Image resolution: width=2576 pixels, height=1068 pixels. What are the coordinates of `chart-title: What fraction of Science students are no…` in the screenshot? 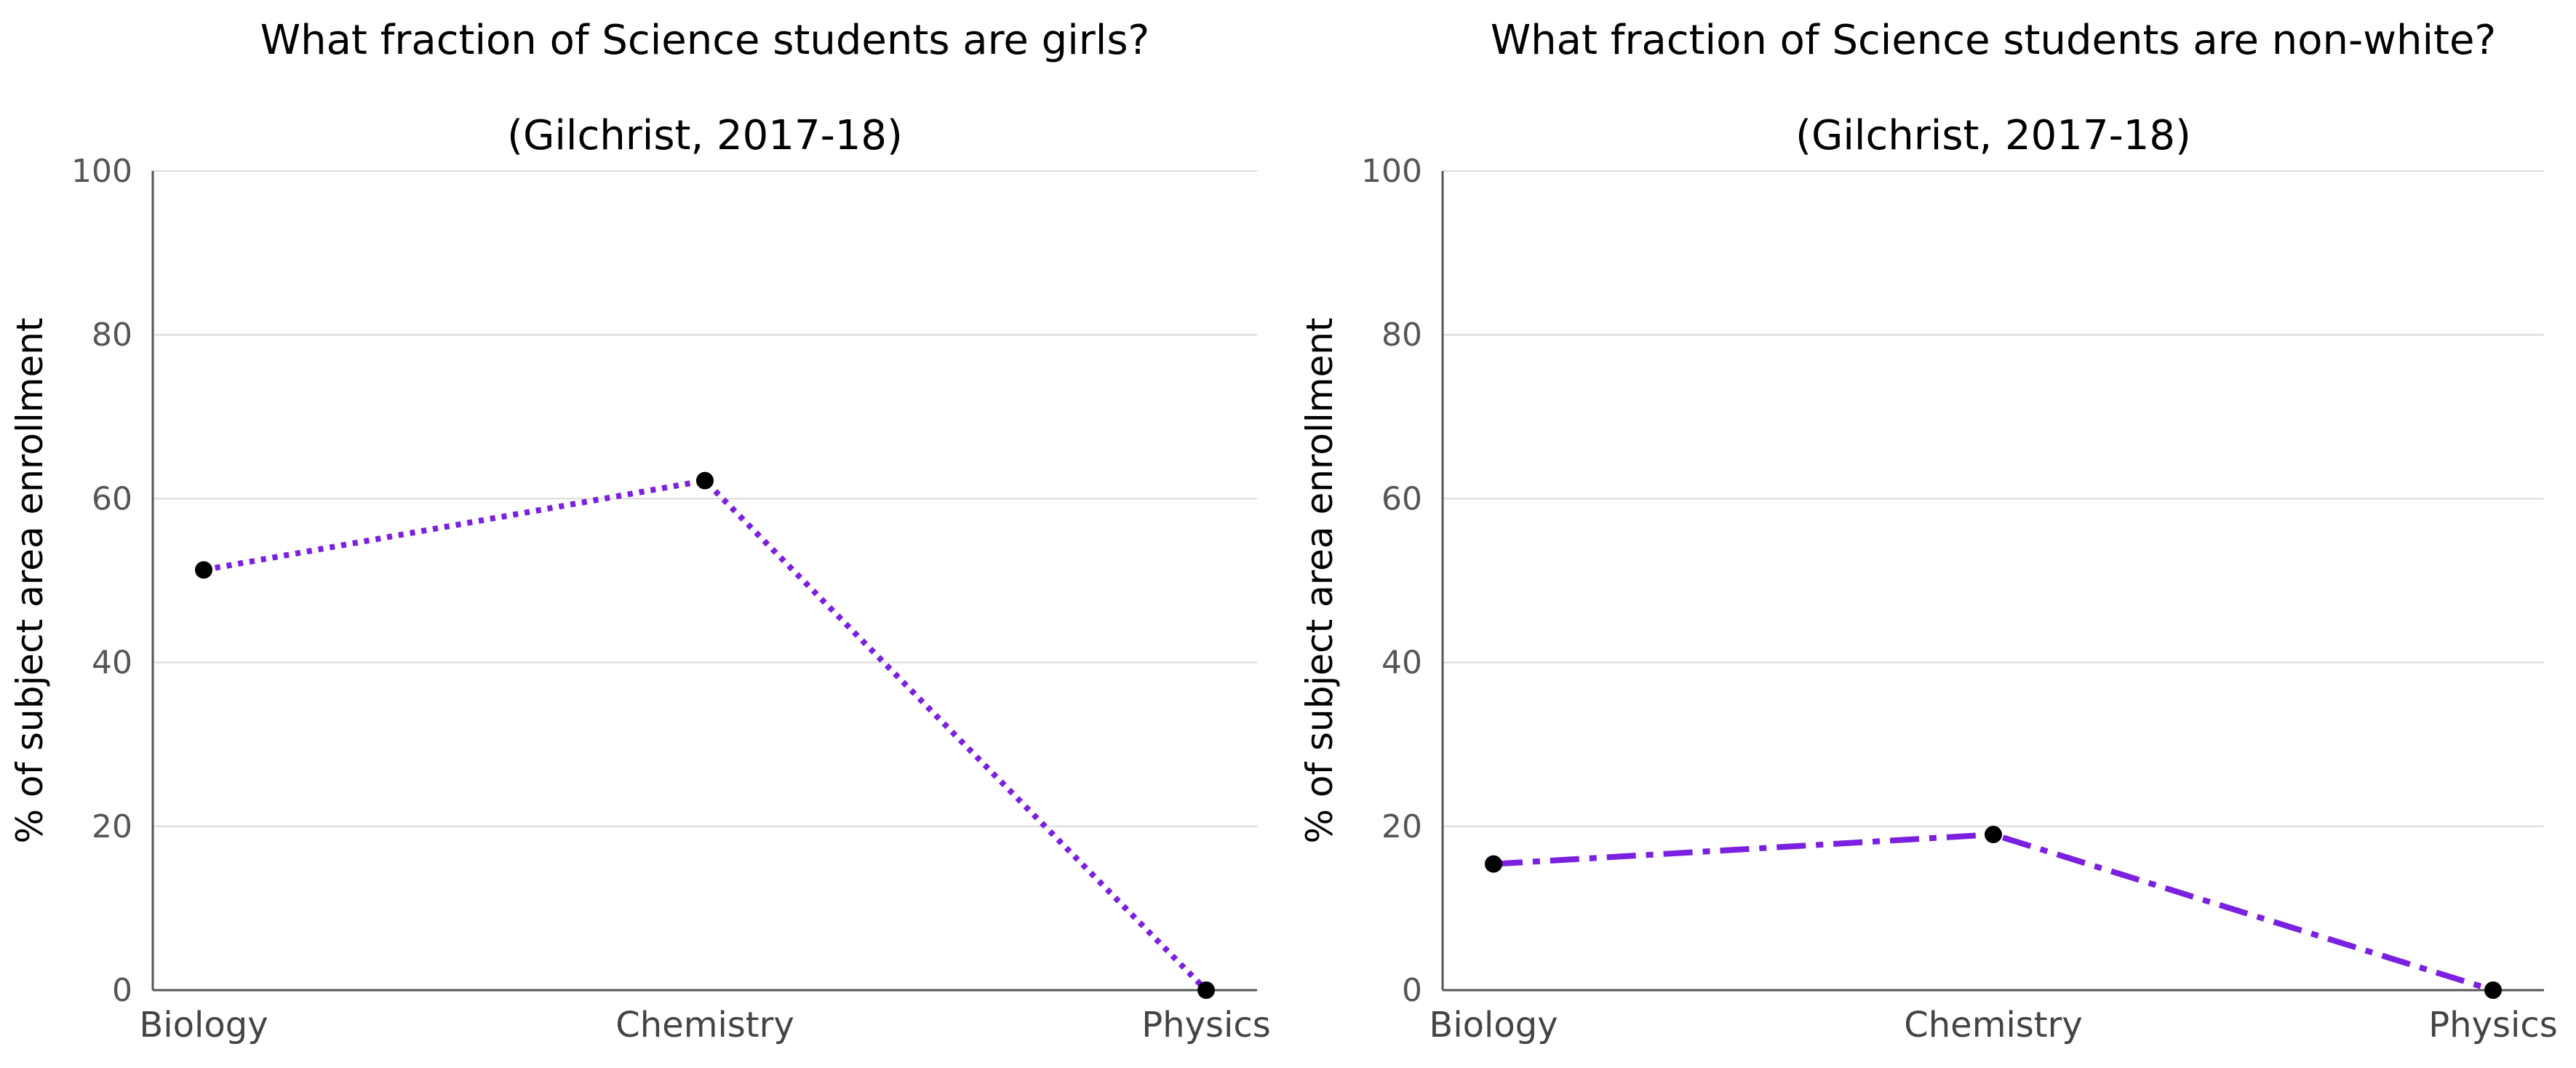 It's located at (1993, 40).